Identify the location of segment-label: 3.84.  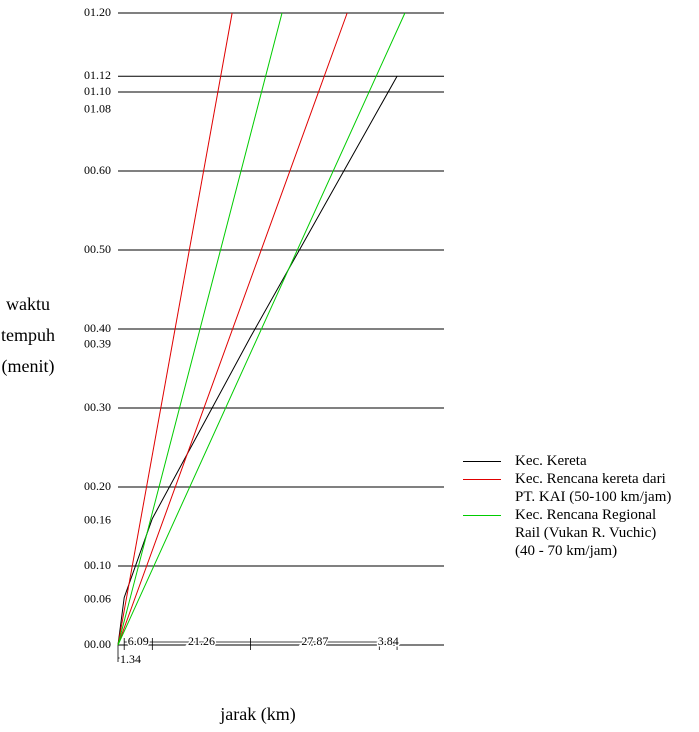
(388, 641).